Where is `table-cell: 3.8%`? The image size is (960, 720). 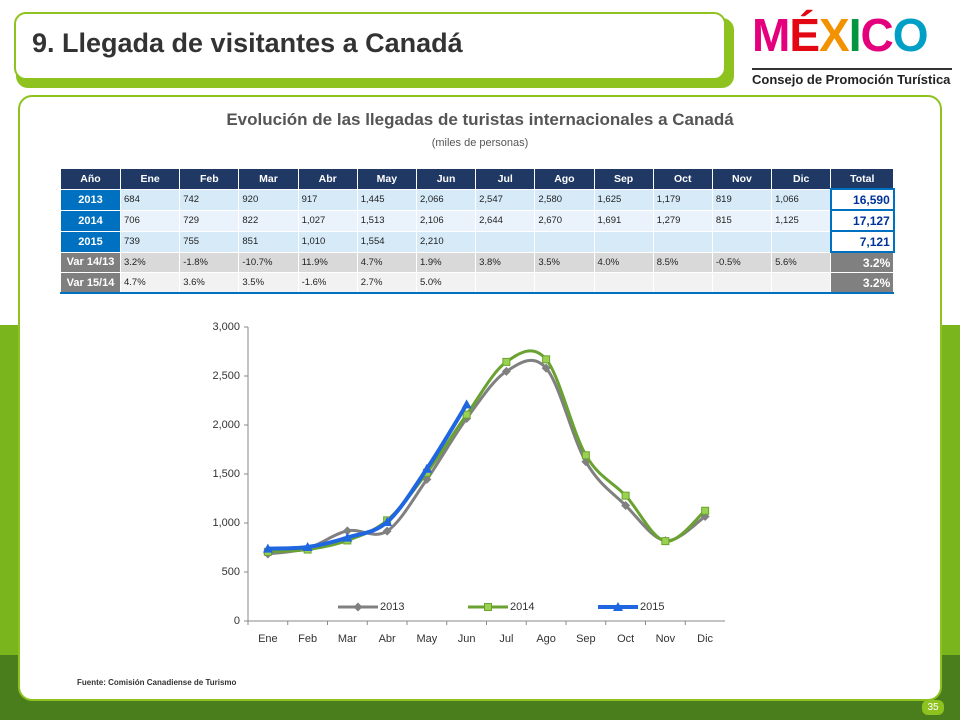 table-cell: 3.8% is located at coordinates (505, 262).